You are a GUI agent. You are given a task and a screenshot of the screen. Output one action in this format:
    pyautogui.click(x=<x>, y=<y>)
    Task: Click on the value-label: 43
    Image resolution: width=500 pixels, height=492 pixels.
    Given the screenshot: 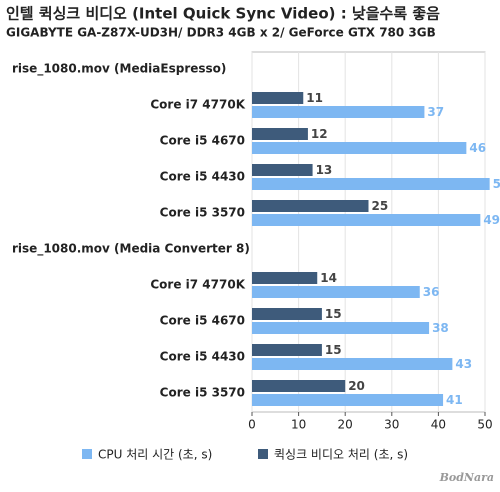 What is the action you would take?
    pyautogui.click(x=463, y=364)
    